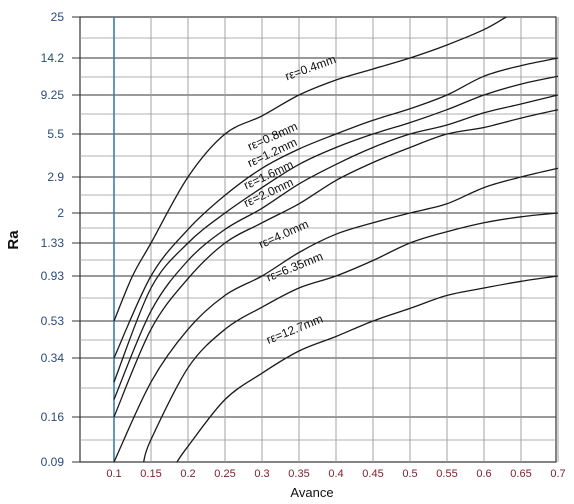 The image size is (574, 504). I want to click on y-tick-label: 0.16, so click(53, 417).